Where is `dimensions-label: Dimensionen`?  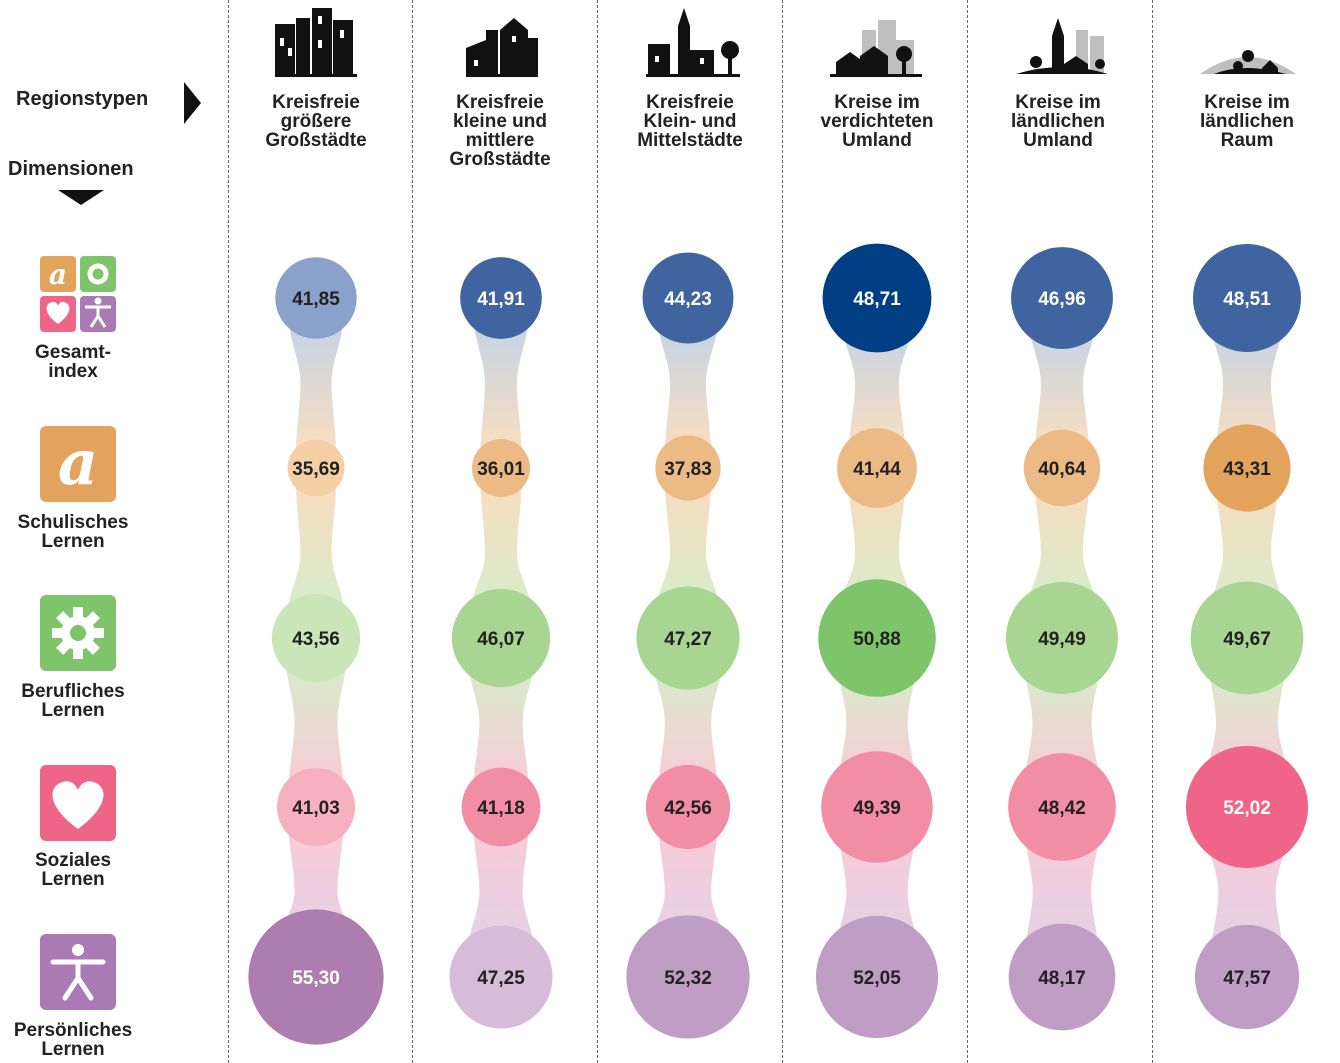
dimensions-label: Dimensionen is located at coordinates (71, 169).